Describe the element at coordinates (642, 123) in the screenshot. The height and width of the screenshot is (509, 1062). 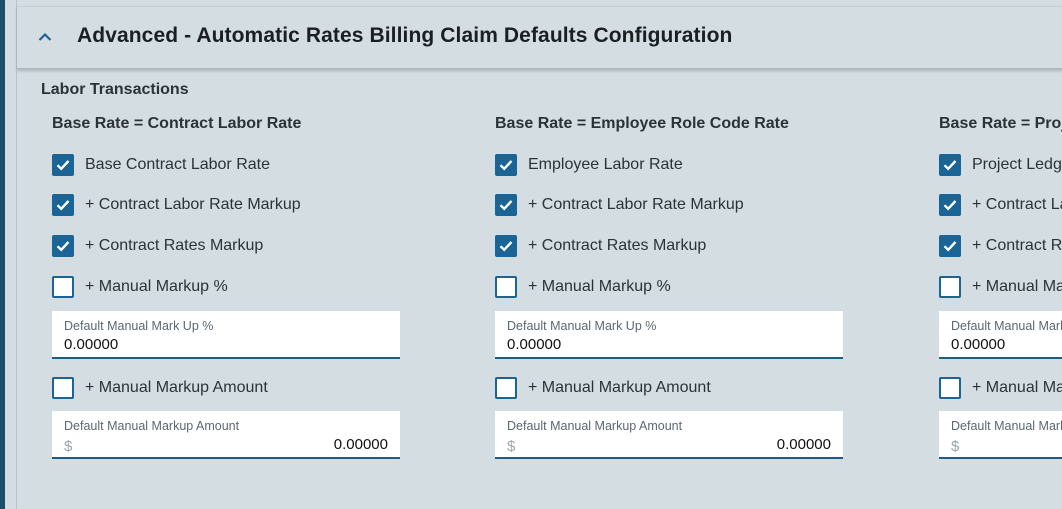
I see `column-title: Base Rate = Employee Role Code Rate` at that location.